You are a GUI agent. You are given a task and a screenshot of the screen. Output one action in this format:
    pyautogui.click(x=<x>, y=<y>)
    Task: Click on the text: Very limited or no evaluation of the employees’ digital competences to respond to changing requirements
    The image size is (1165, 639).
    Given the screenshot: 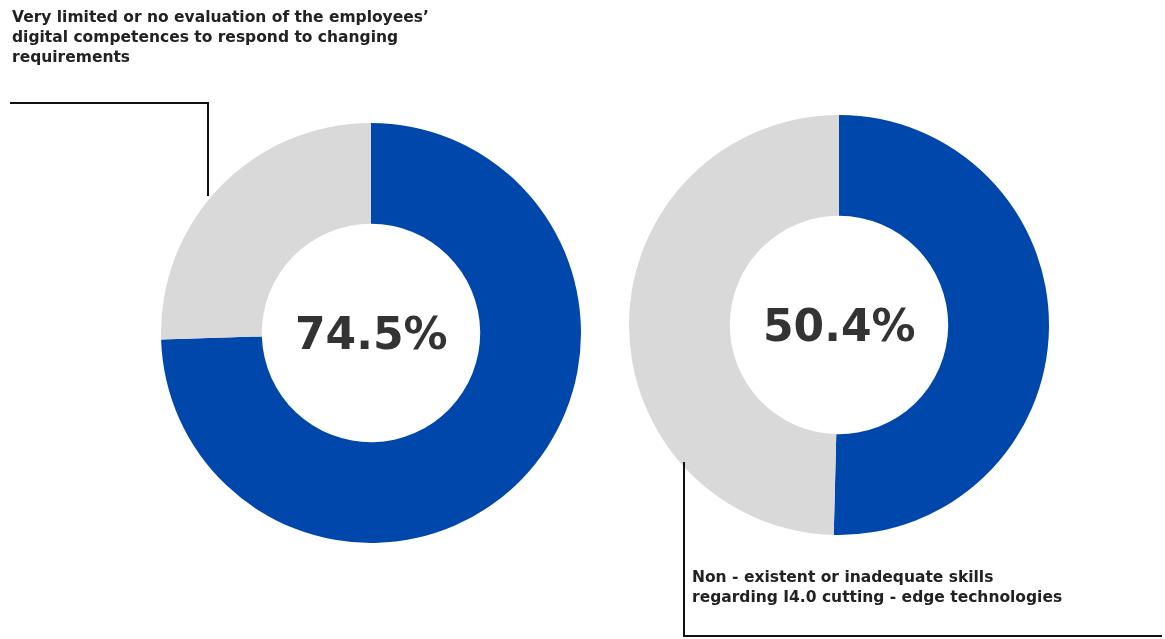 What is the action you would take?
    pyautogui.click(x=220, y=37)
    